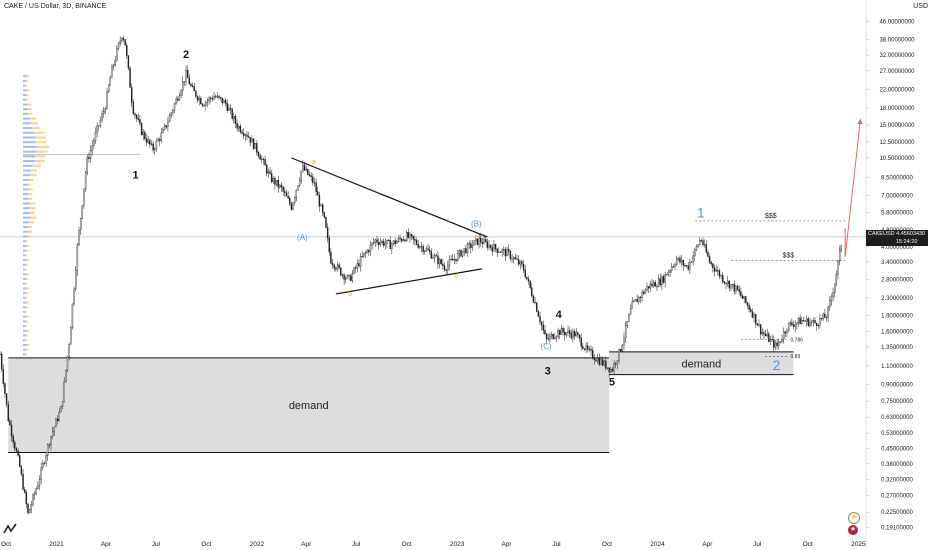 The image size is (932, 550). What do you see at coordinates (860, 122) in the screenshot?
I see `projection-arrowhead` at bounding box center [860, 122].